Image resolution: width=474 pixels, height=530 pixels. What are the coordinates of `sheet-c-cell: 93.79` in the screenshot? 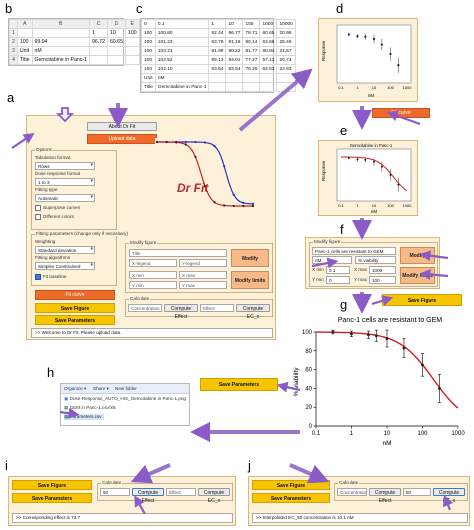 It's located at (217, 42).